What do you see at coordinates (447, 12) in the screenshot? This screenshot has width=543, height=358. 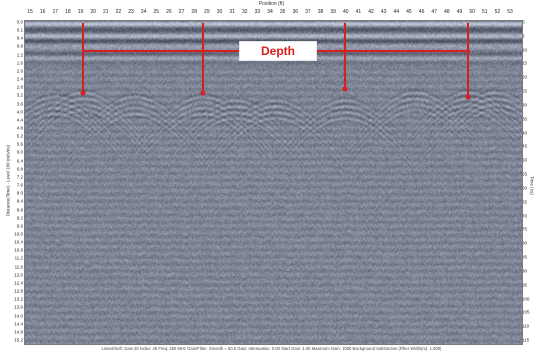 I see `top-tick-label: 48` at bounding box center [447, 12].